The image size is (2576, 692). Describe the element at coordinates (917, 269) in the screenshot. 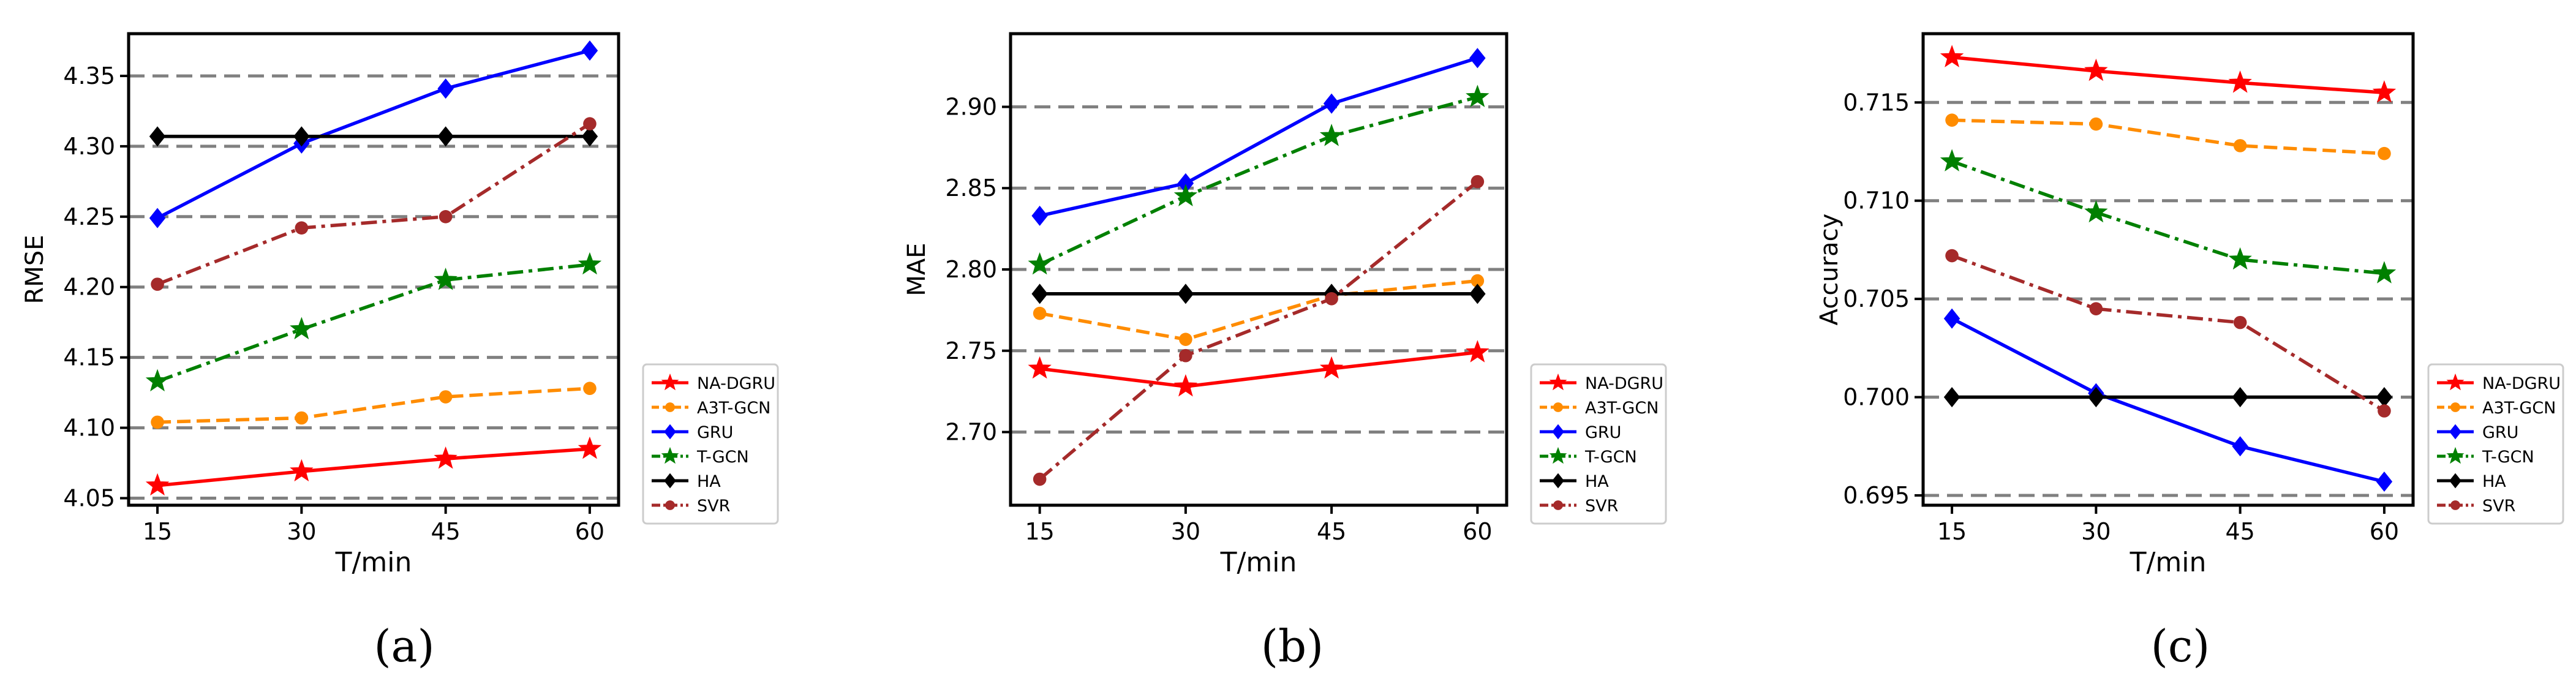

I see `y-axis-label: MAE` at that location.